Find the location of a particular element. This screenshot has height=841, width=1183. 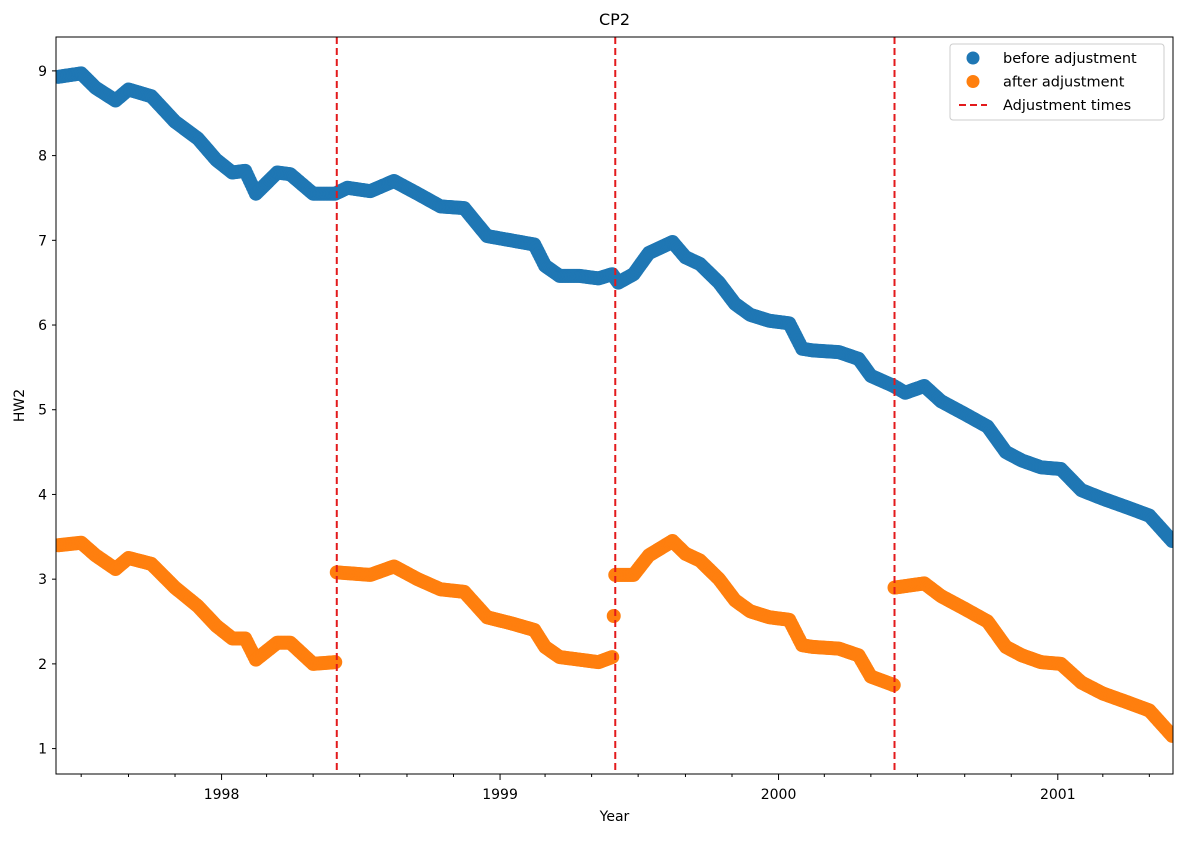

legend-box is located at coordinates (1057, 82).